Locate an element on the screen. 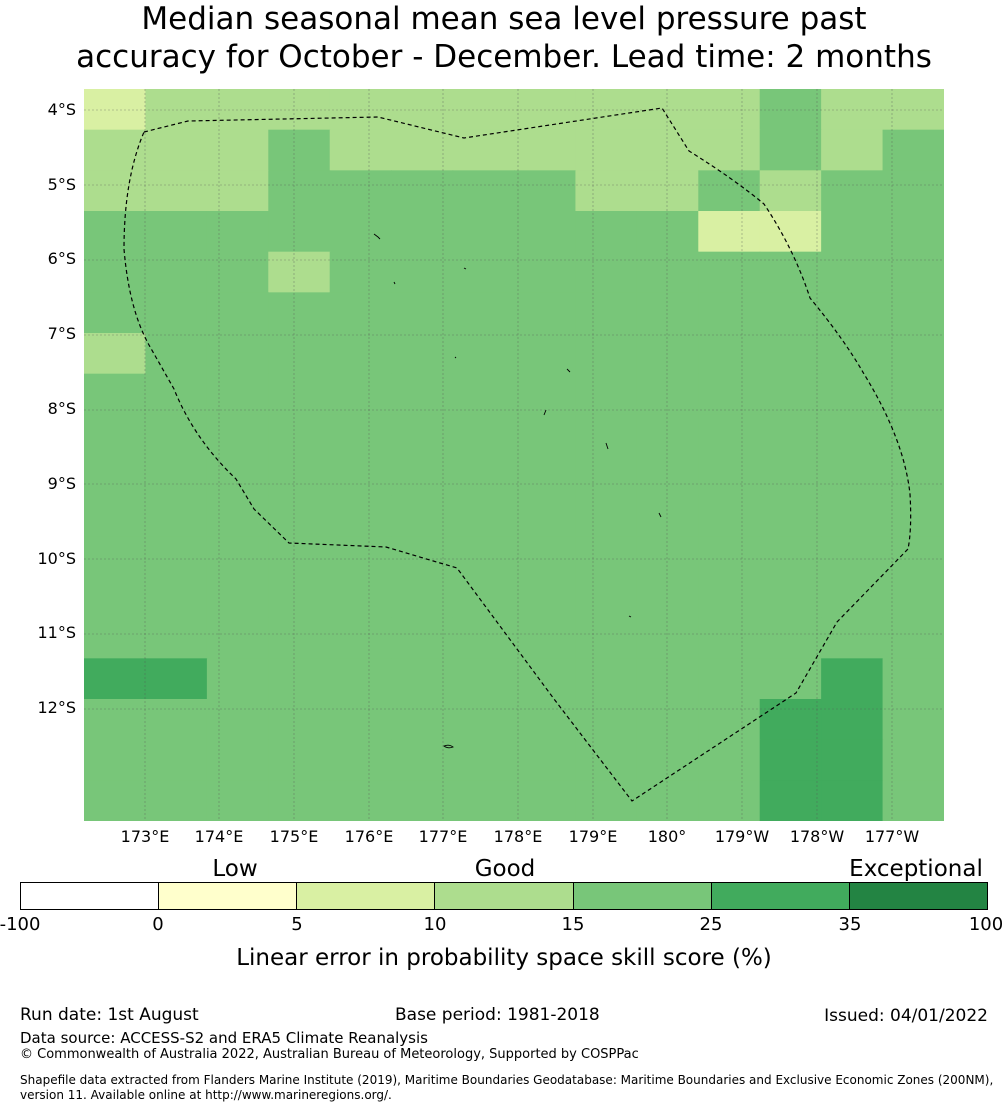 This screenshot has height=1110, width=1008. lat-label: 12°S is located at coordinates (56, 707).